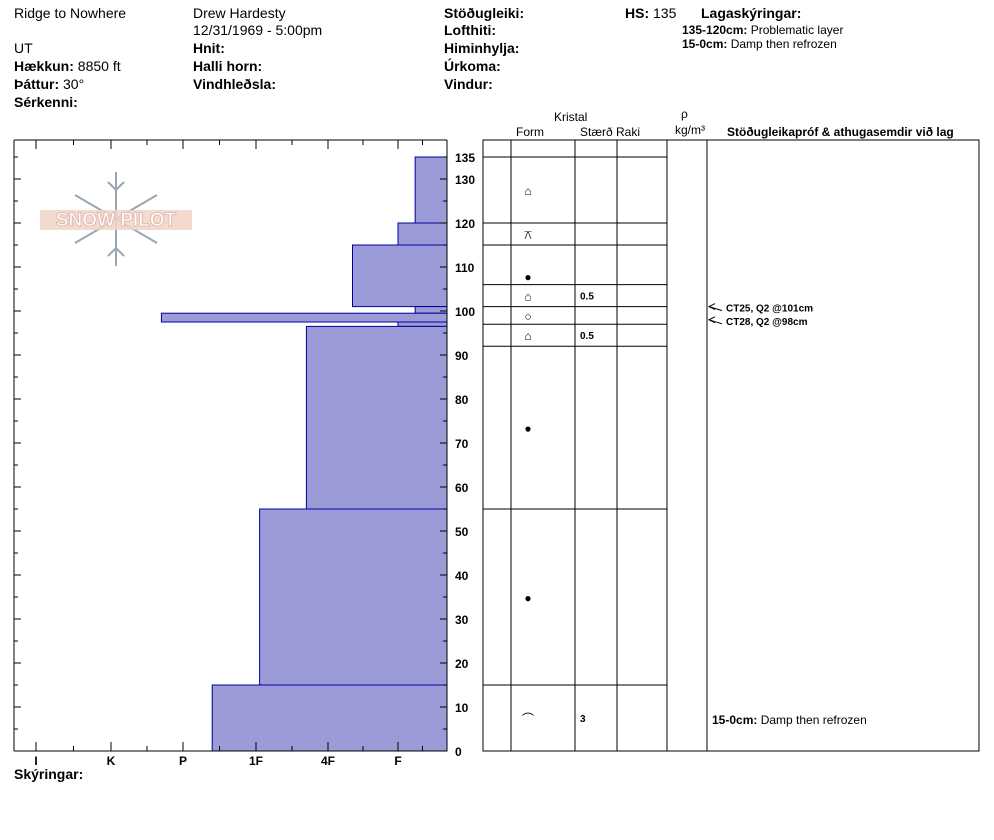 Image resolution: width=994 pixels, height=840 pixels. Describe the element at coordinates (239, 13) in the screenshot. I see `observer-name: Drew Hardesty` at that location.